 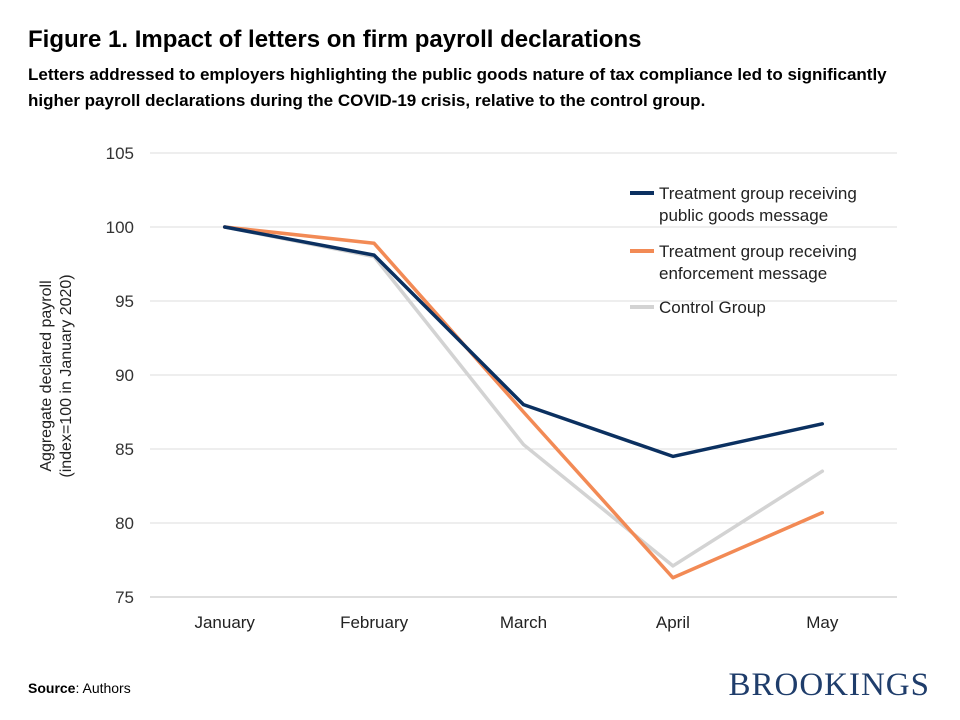 I want to click on legend-label-1-line1: Treatment group receiving, so click(x=758, y=251).